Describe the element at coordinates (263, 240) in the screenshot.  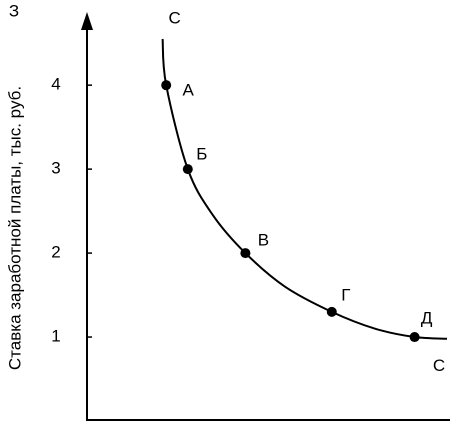
I see `point-label: В` at that location.